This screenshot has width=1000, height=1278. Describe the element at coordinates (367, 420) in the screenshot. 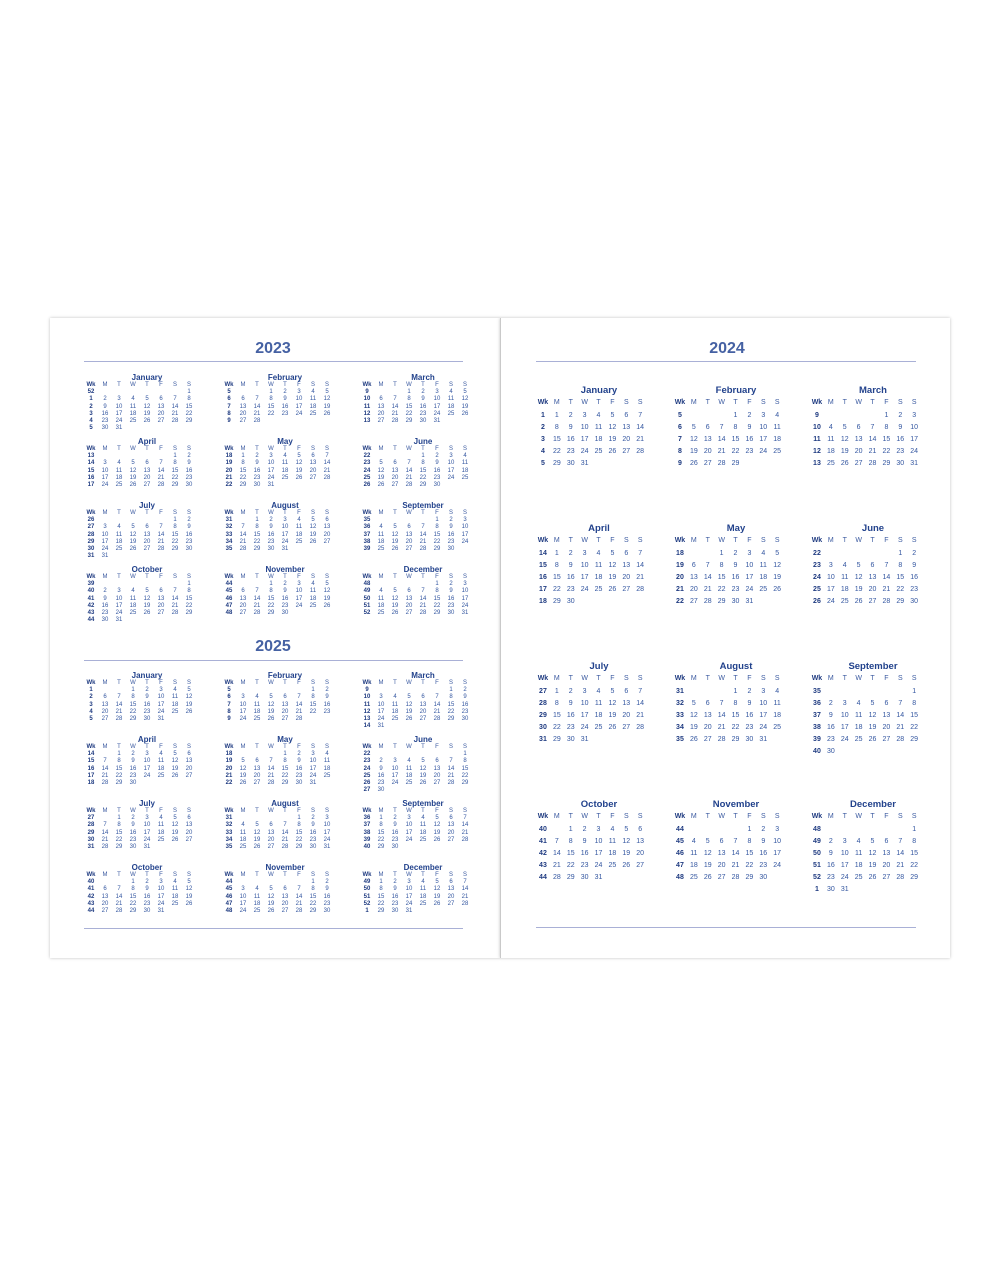

I see `week-number: 13` at that location.